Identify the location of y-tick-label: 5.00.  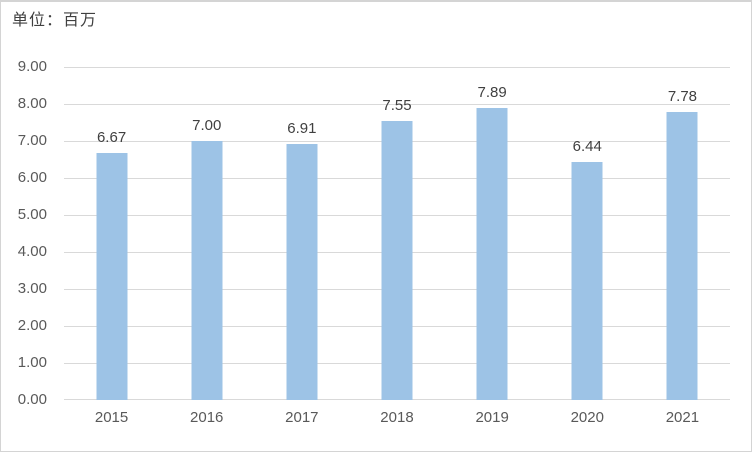
(32, 214).